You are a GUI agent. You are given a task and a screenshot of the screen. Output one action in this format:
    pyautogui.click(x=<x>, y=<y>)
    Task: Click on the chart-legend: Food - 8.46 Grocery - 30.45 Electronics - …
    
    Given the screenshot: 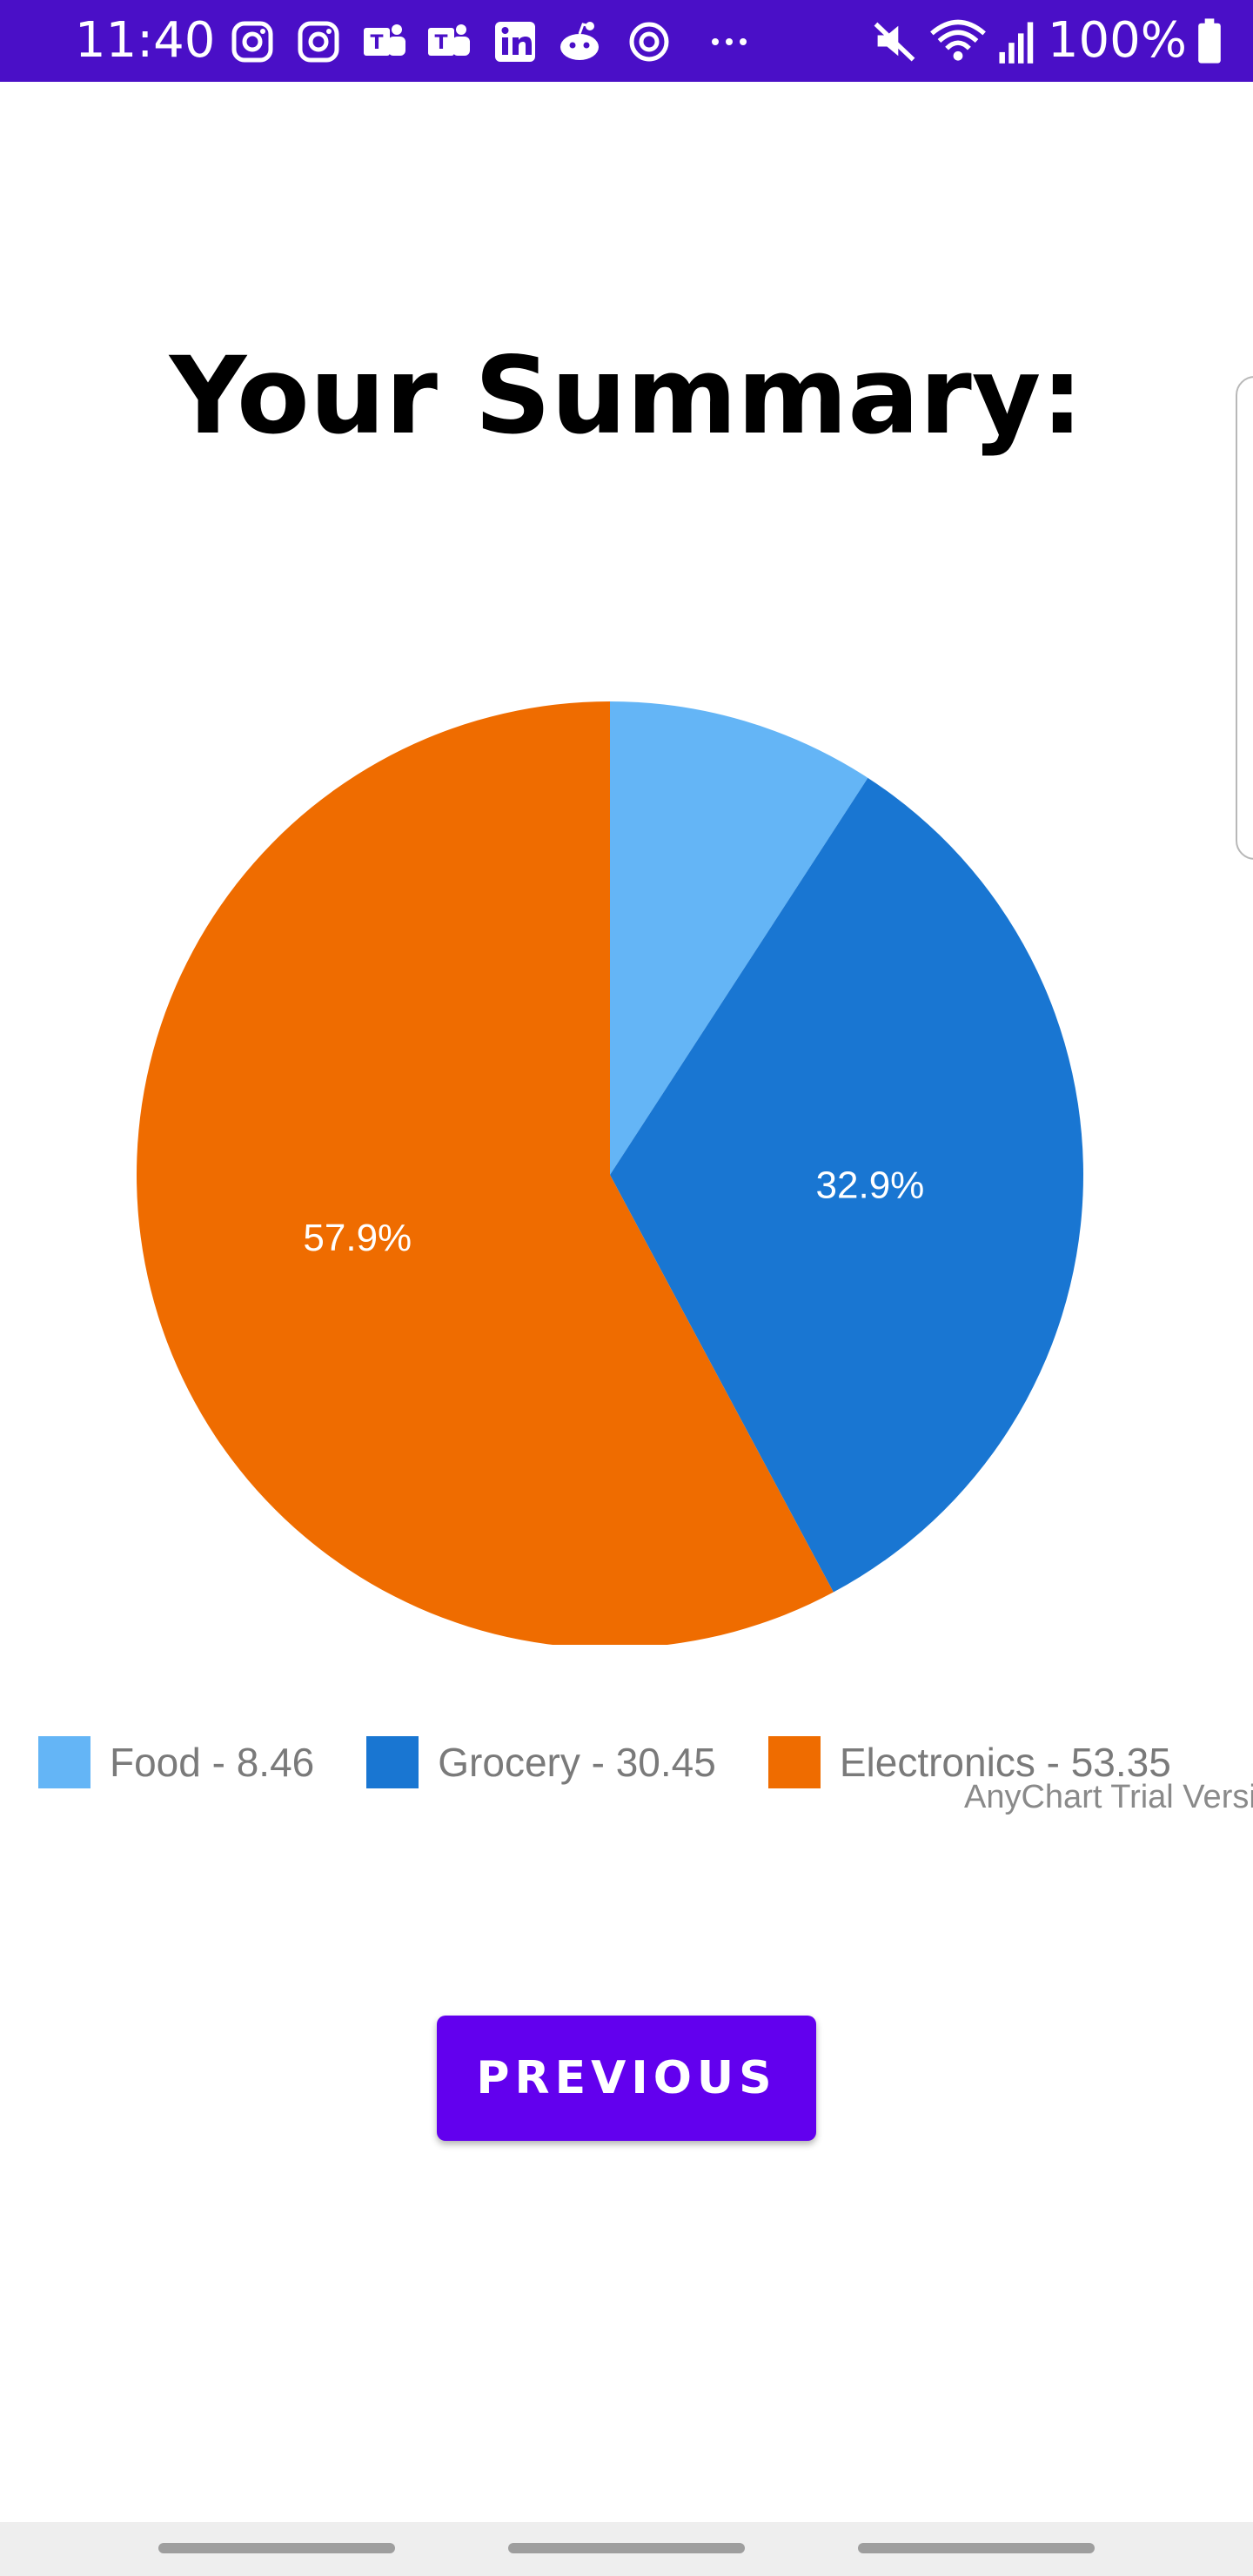 What is the action you would take?
    pyautogui.click(x=630, y=1763)
    